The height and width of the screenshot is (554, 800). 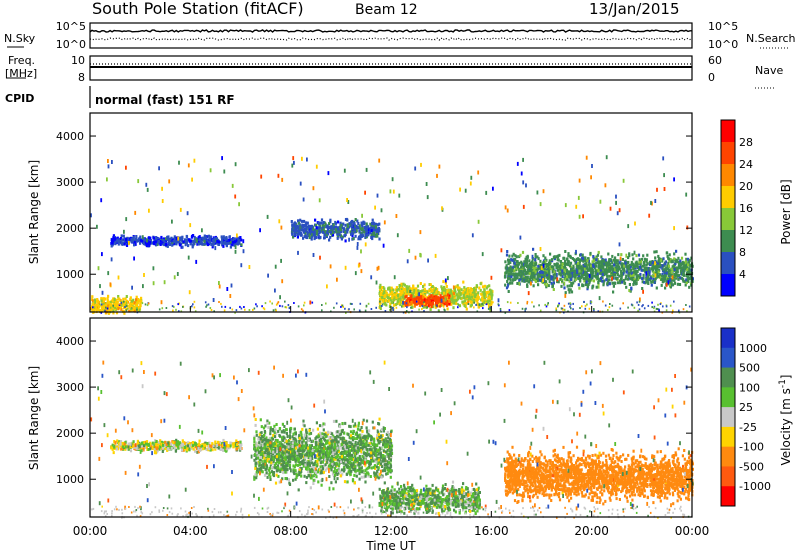 What do you see at coordinates (386, 10) in the screenshot?
I see `beam-title: Beam 12` at bounding box center [386, 10].